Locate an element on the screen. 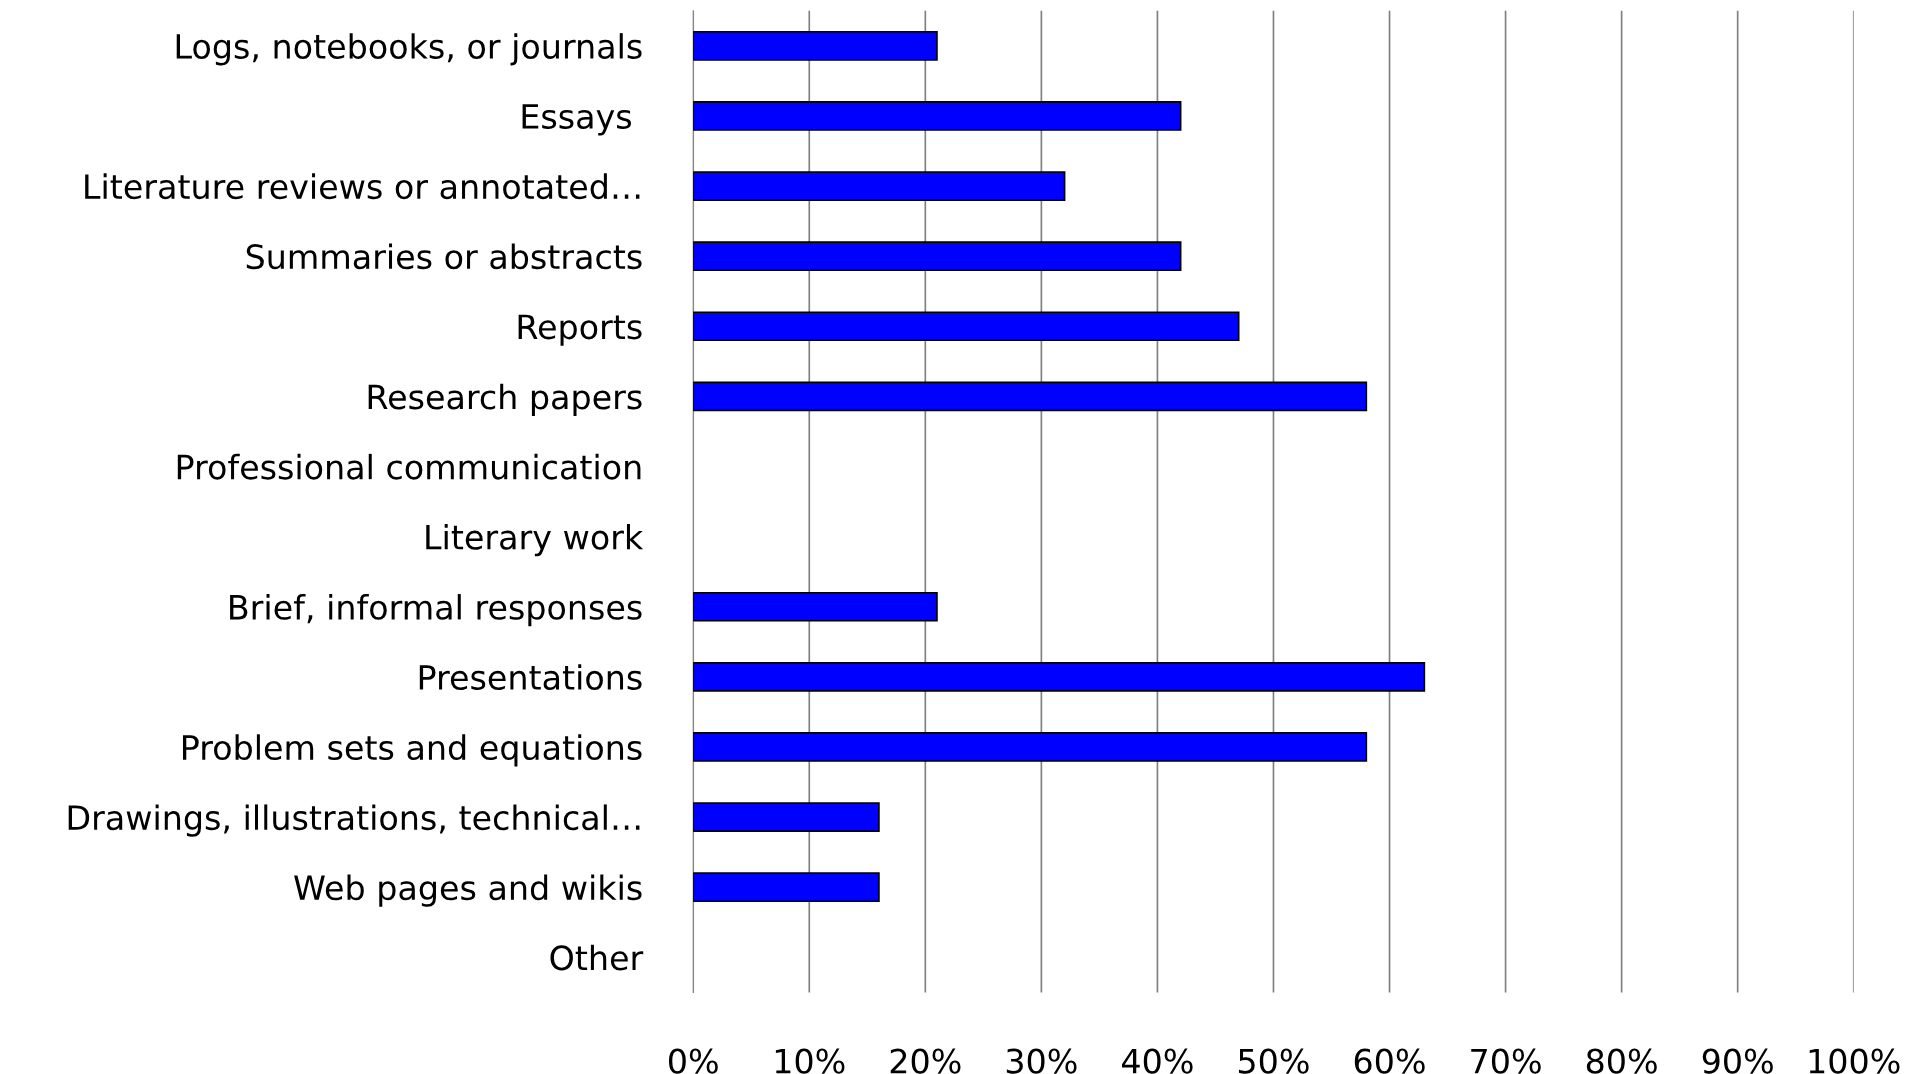 This screenshot has width=1915, height=1074. y-tick-label: Essays is located at coordinates (577, 120).